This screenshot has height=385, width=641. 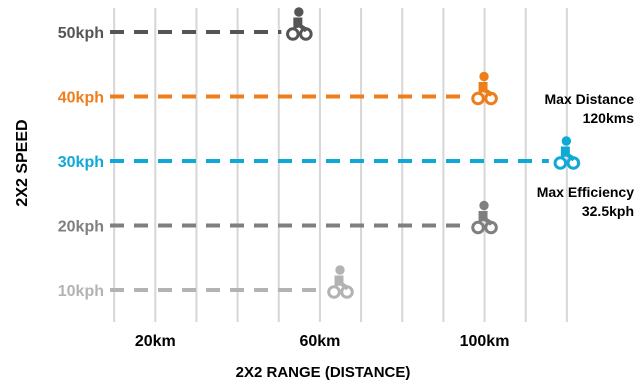 What do you see at coordinates (22, 162) in the screenshot?
I see `y-axis-label: 2X2 SPEED` at bounding box center [22, 162].